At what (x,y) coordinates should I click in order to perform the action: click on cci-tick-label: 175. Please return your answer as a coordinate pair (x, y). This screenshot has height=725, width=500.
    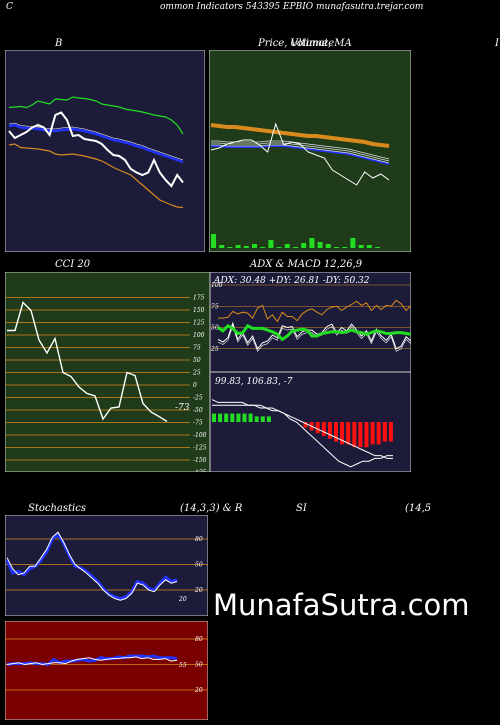
    Looking at the image, I should click on (199, 298).